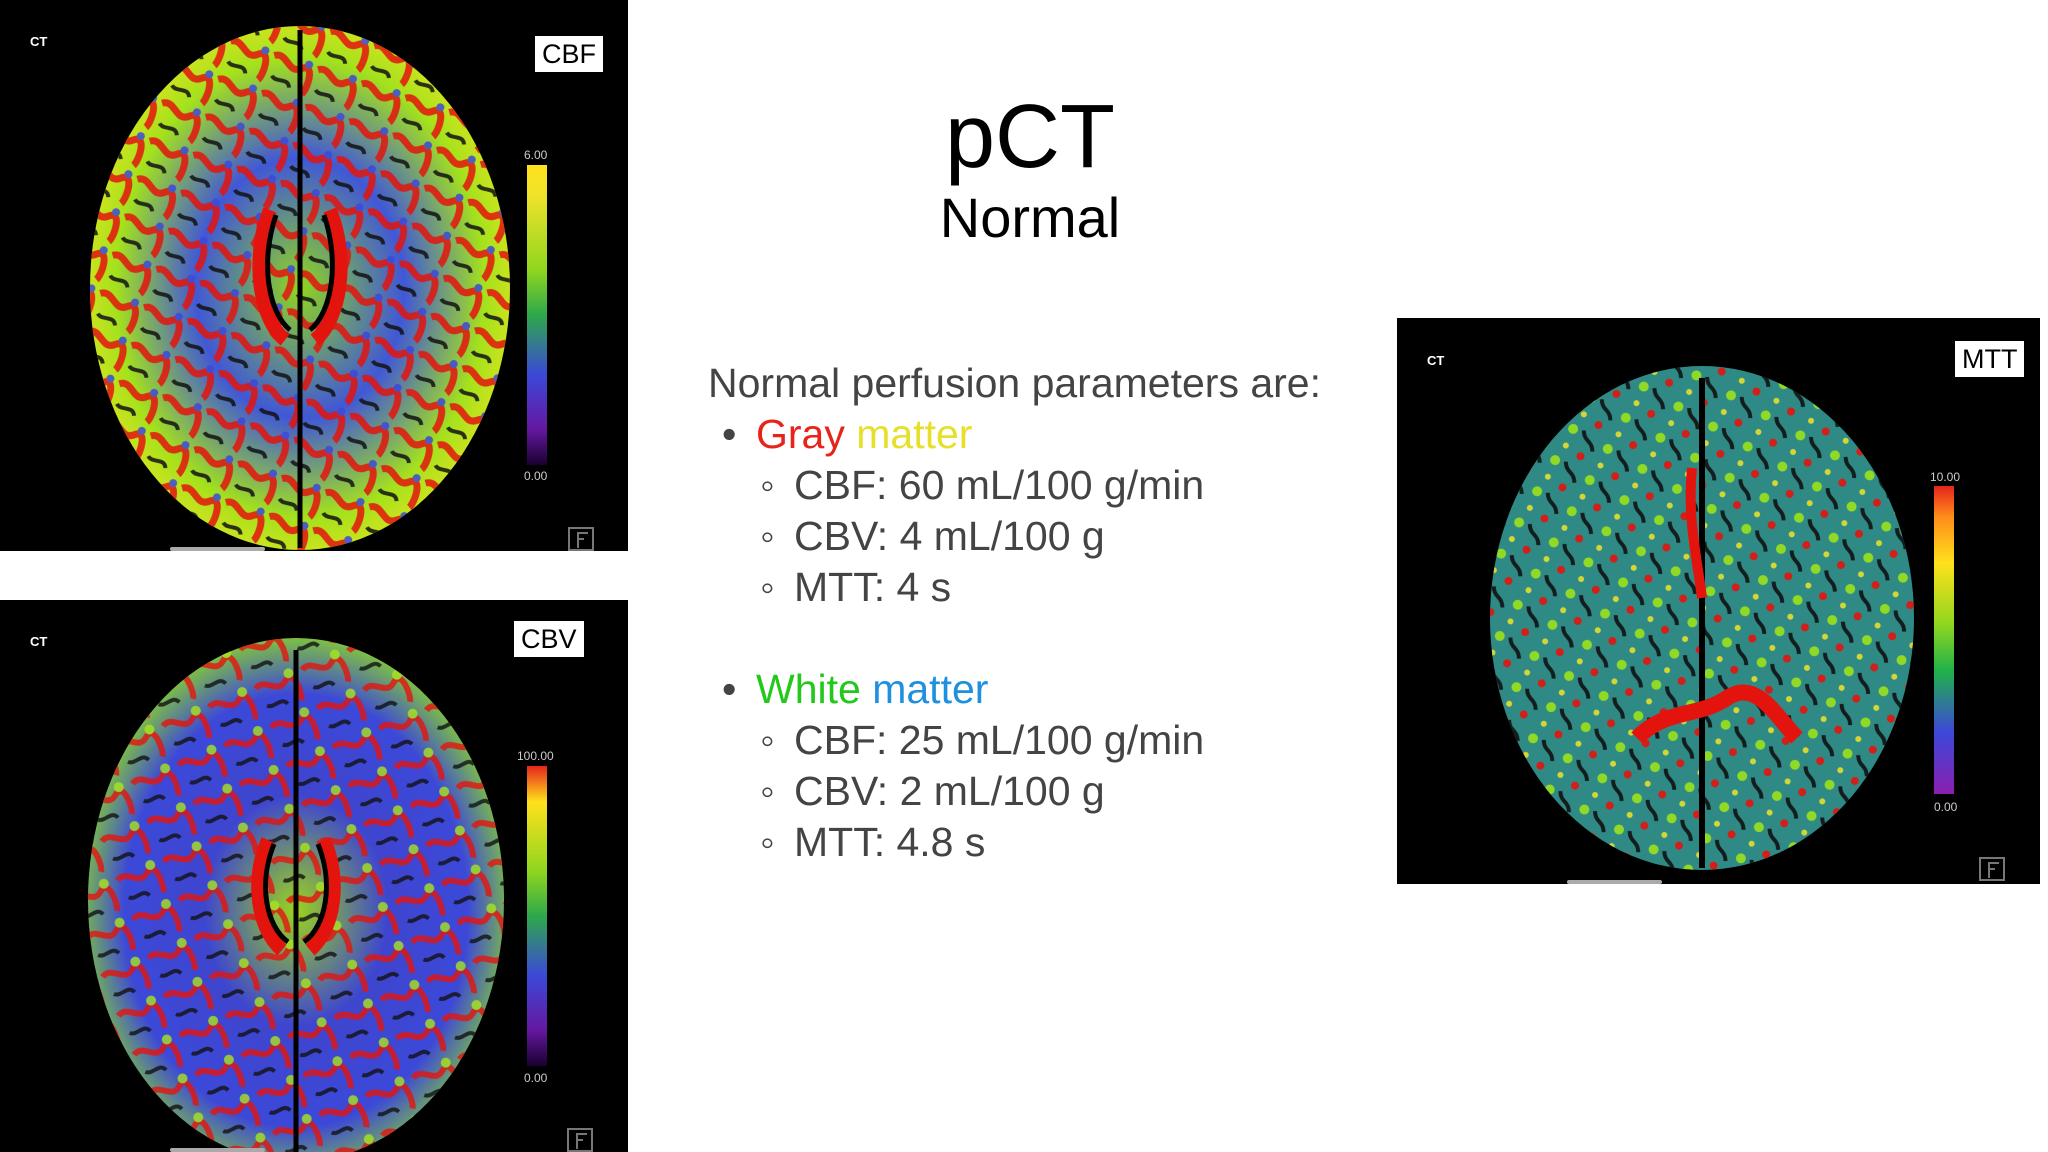 This screenshot has height=1152, width=2048. Describe the element at coordinates (1052, 587) in the screenshot. I see `list-item: MTT: 4 s` at that location.